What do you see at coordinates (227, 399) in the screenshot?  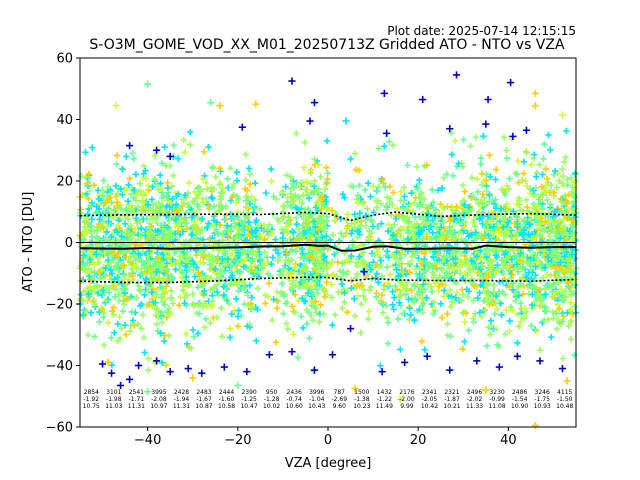 I see `bin-mean-label: -1.60` at bounding box center [227, 399].